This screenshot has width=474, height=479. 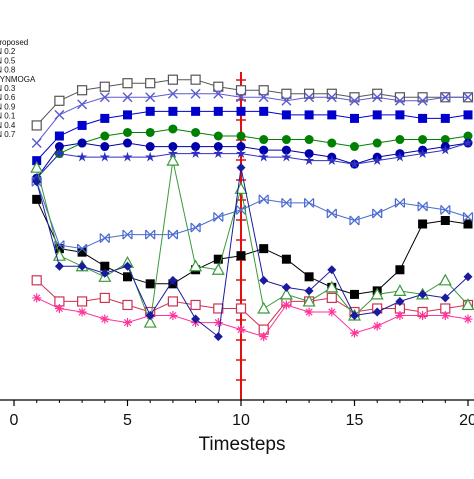 What do you see at coordinates (8, 116) in the screenshot?
I see `legend-entry: IN 0.1` at bounding box center [8, 116].